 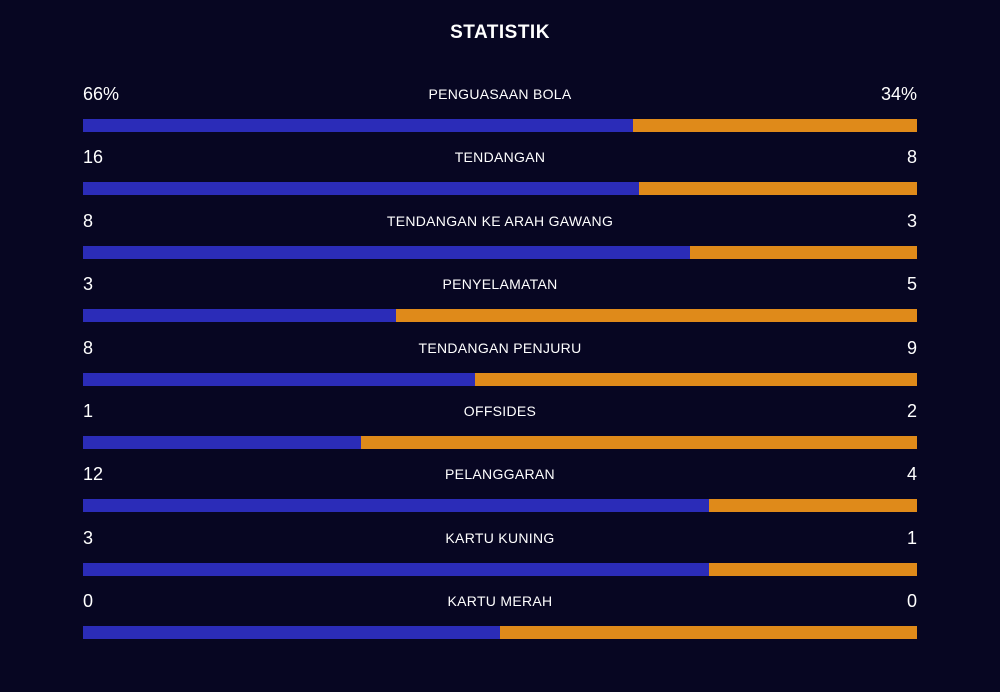 I want to click on away-value: 0, so click(x=911, y=601).